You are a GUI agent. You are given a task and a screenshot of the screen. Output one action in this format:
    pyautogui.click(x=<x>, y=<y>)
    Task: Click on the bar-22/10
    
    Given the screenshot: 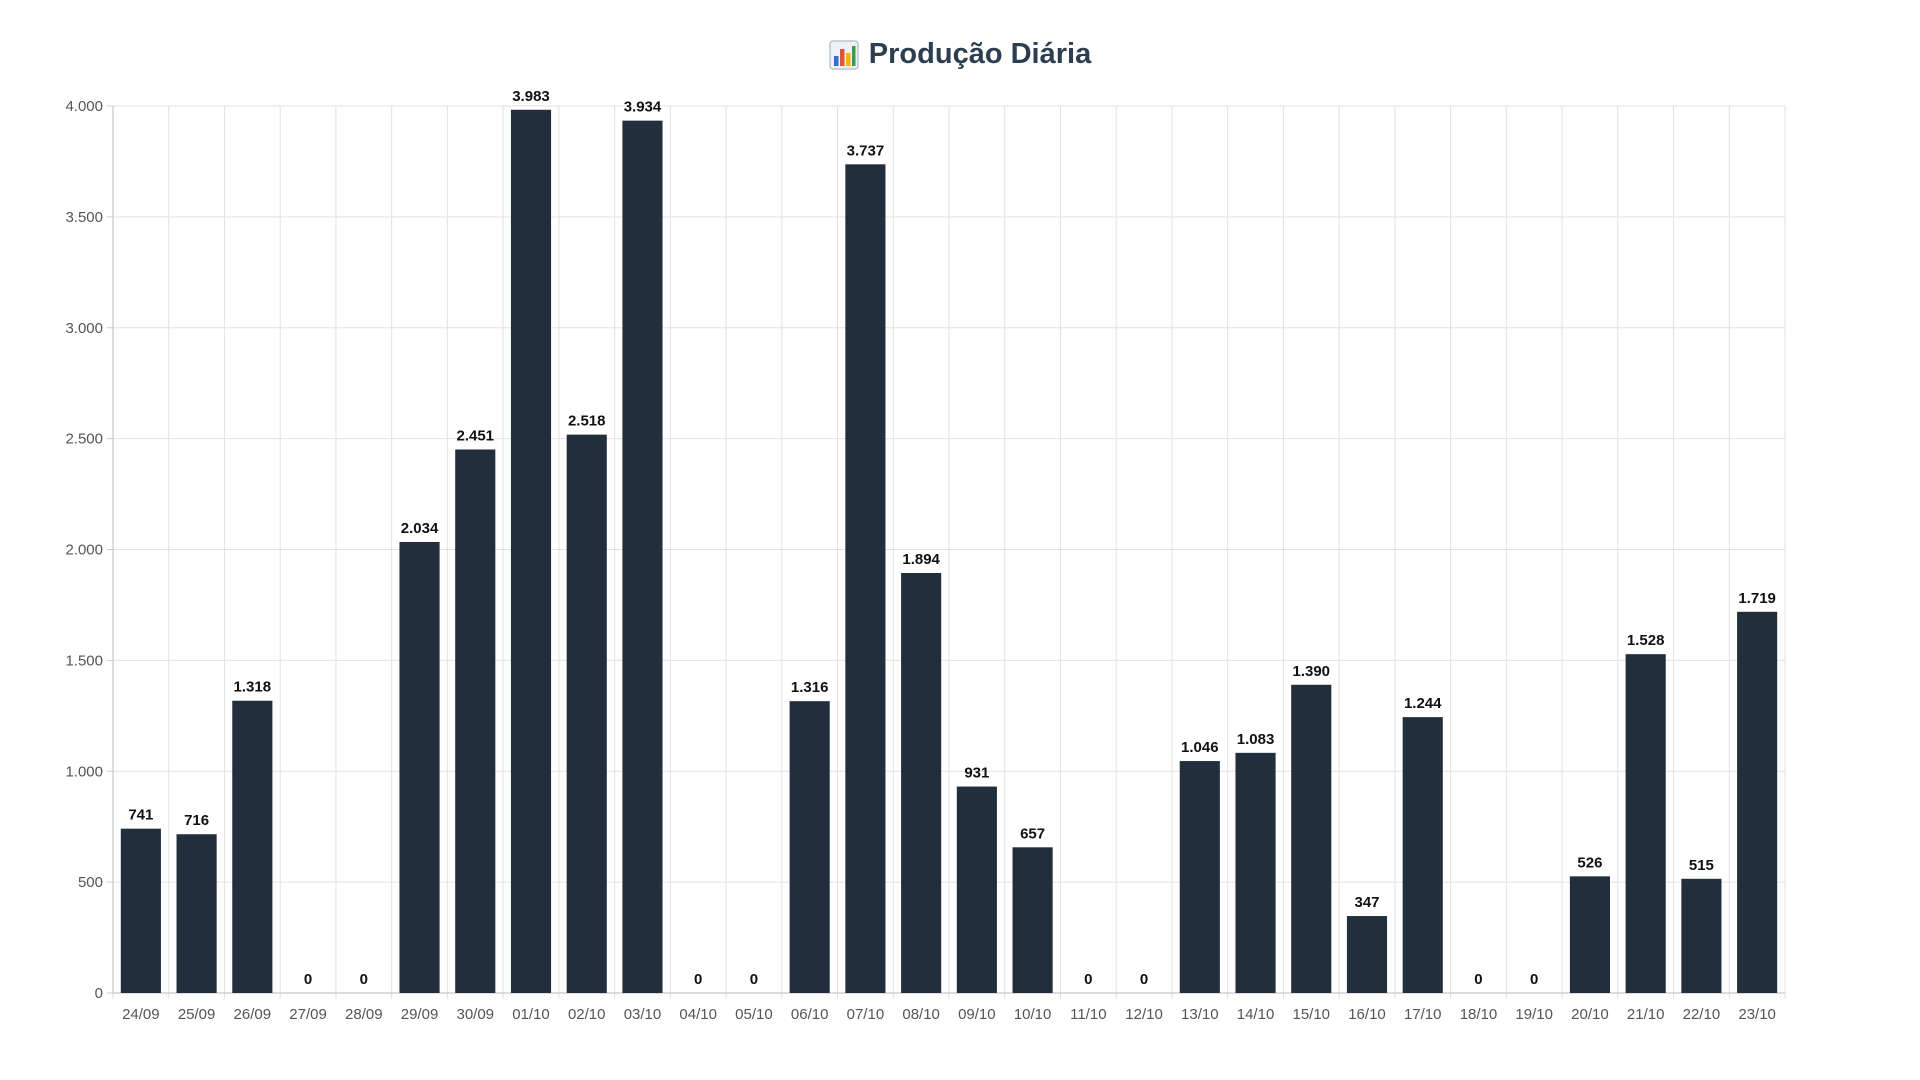 What is the action you would take?
    pyautogui.click(x=1701, y=935)
    